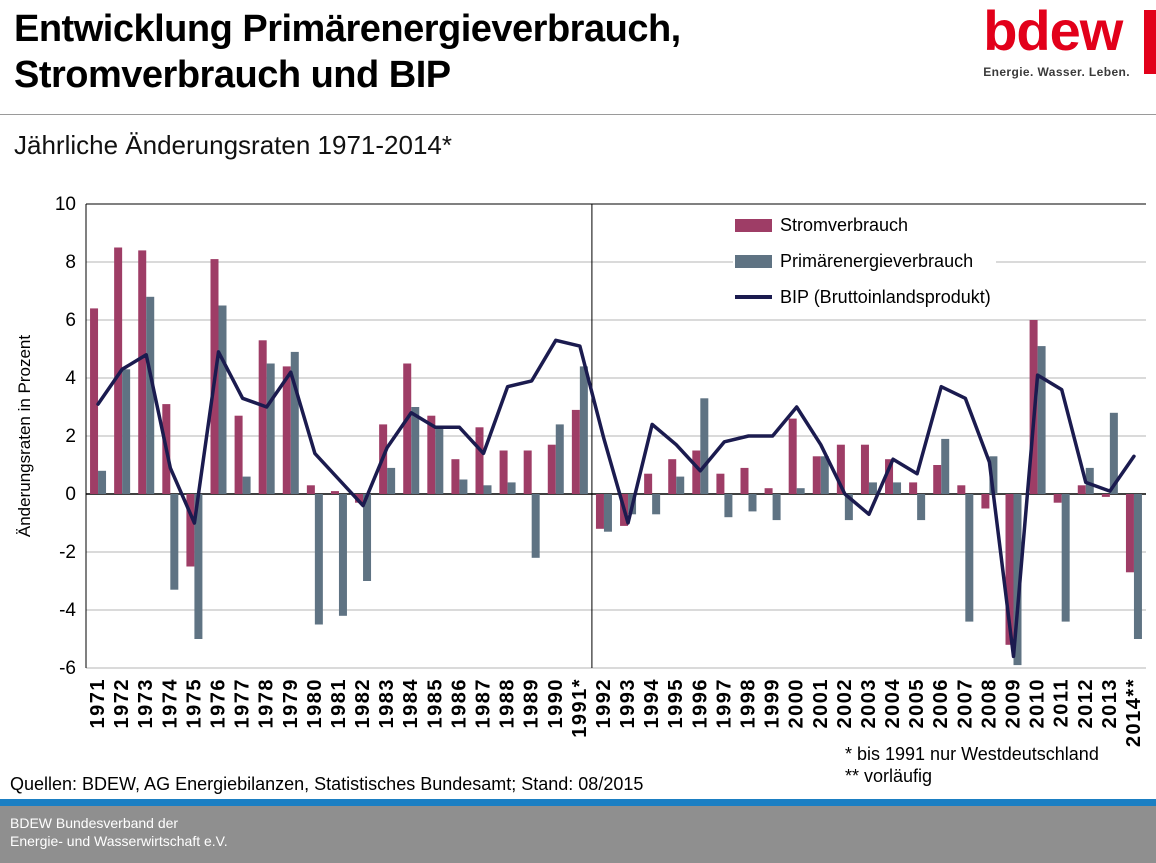 The height and width of the screenshot is (863, 1156). What do you see at coordinates (387, 703) in the screenshot?
I see `x-tick-label-1983: 1983` at bounding box center [387, 703].